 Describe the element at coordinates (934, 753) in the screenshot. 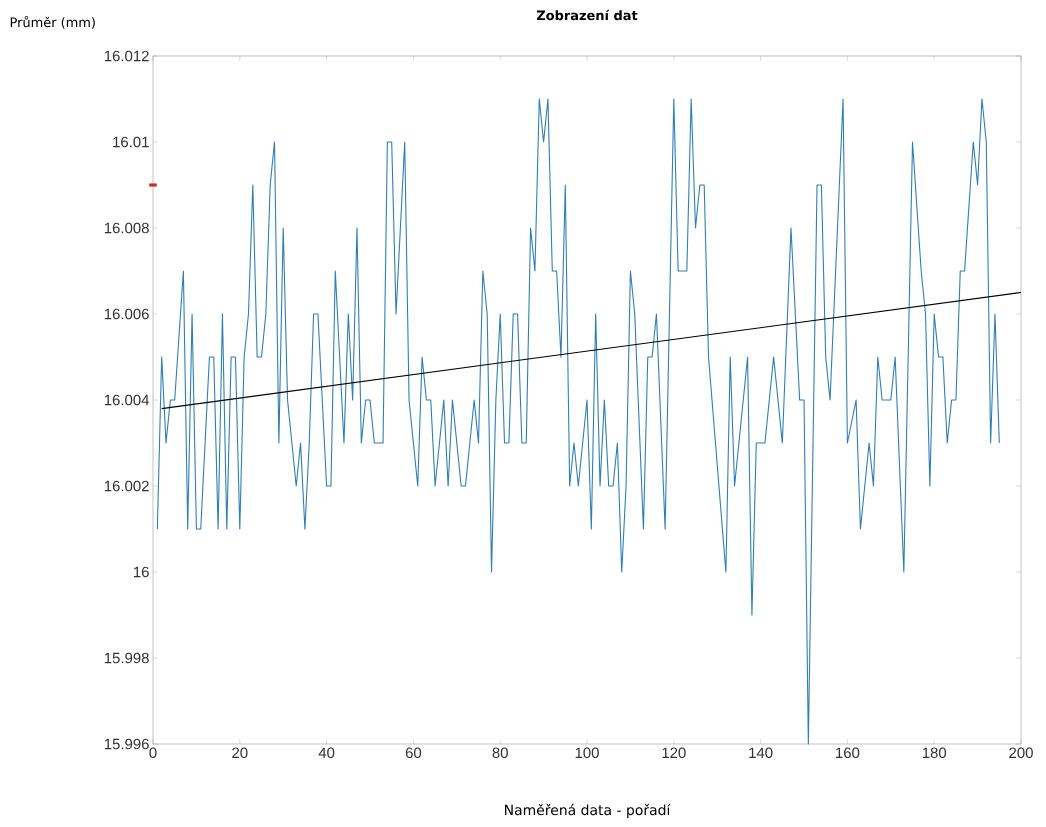

I see `x-tick-label: 180` at that location.